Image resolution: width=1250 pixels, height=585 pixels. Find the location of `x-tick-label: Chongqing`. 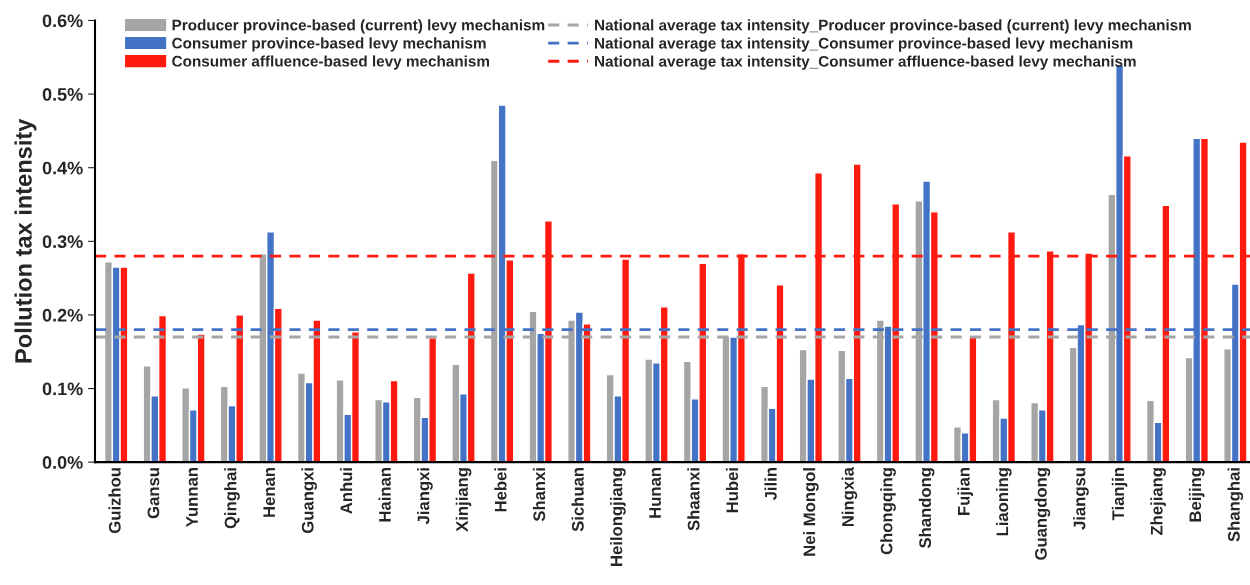

x-tick-label: Chongqing is located at coordinates (888, 511).